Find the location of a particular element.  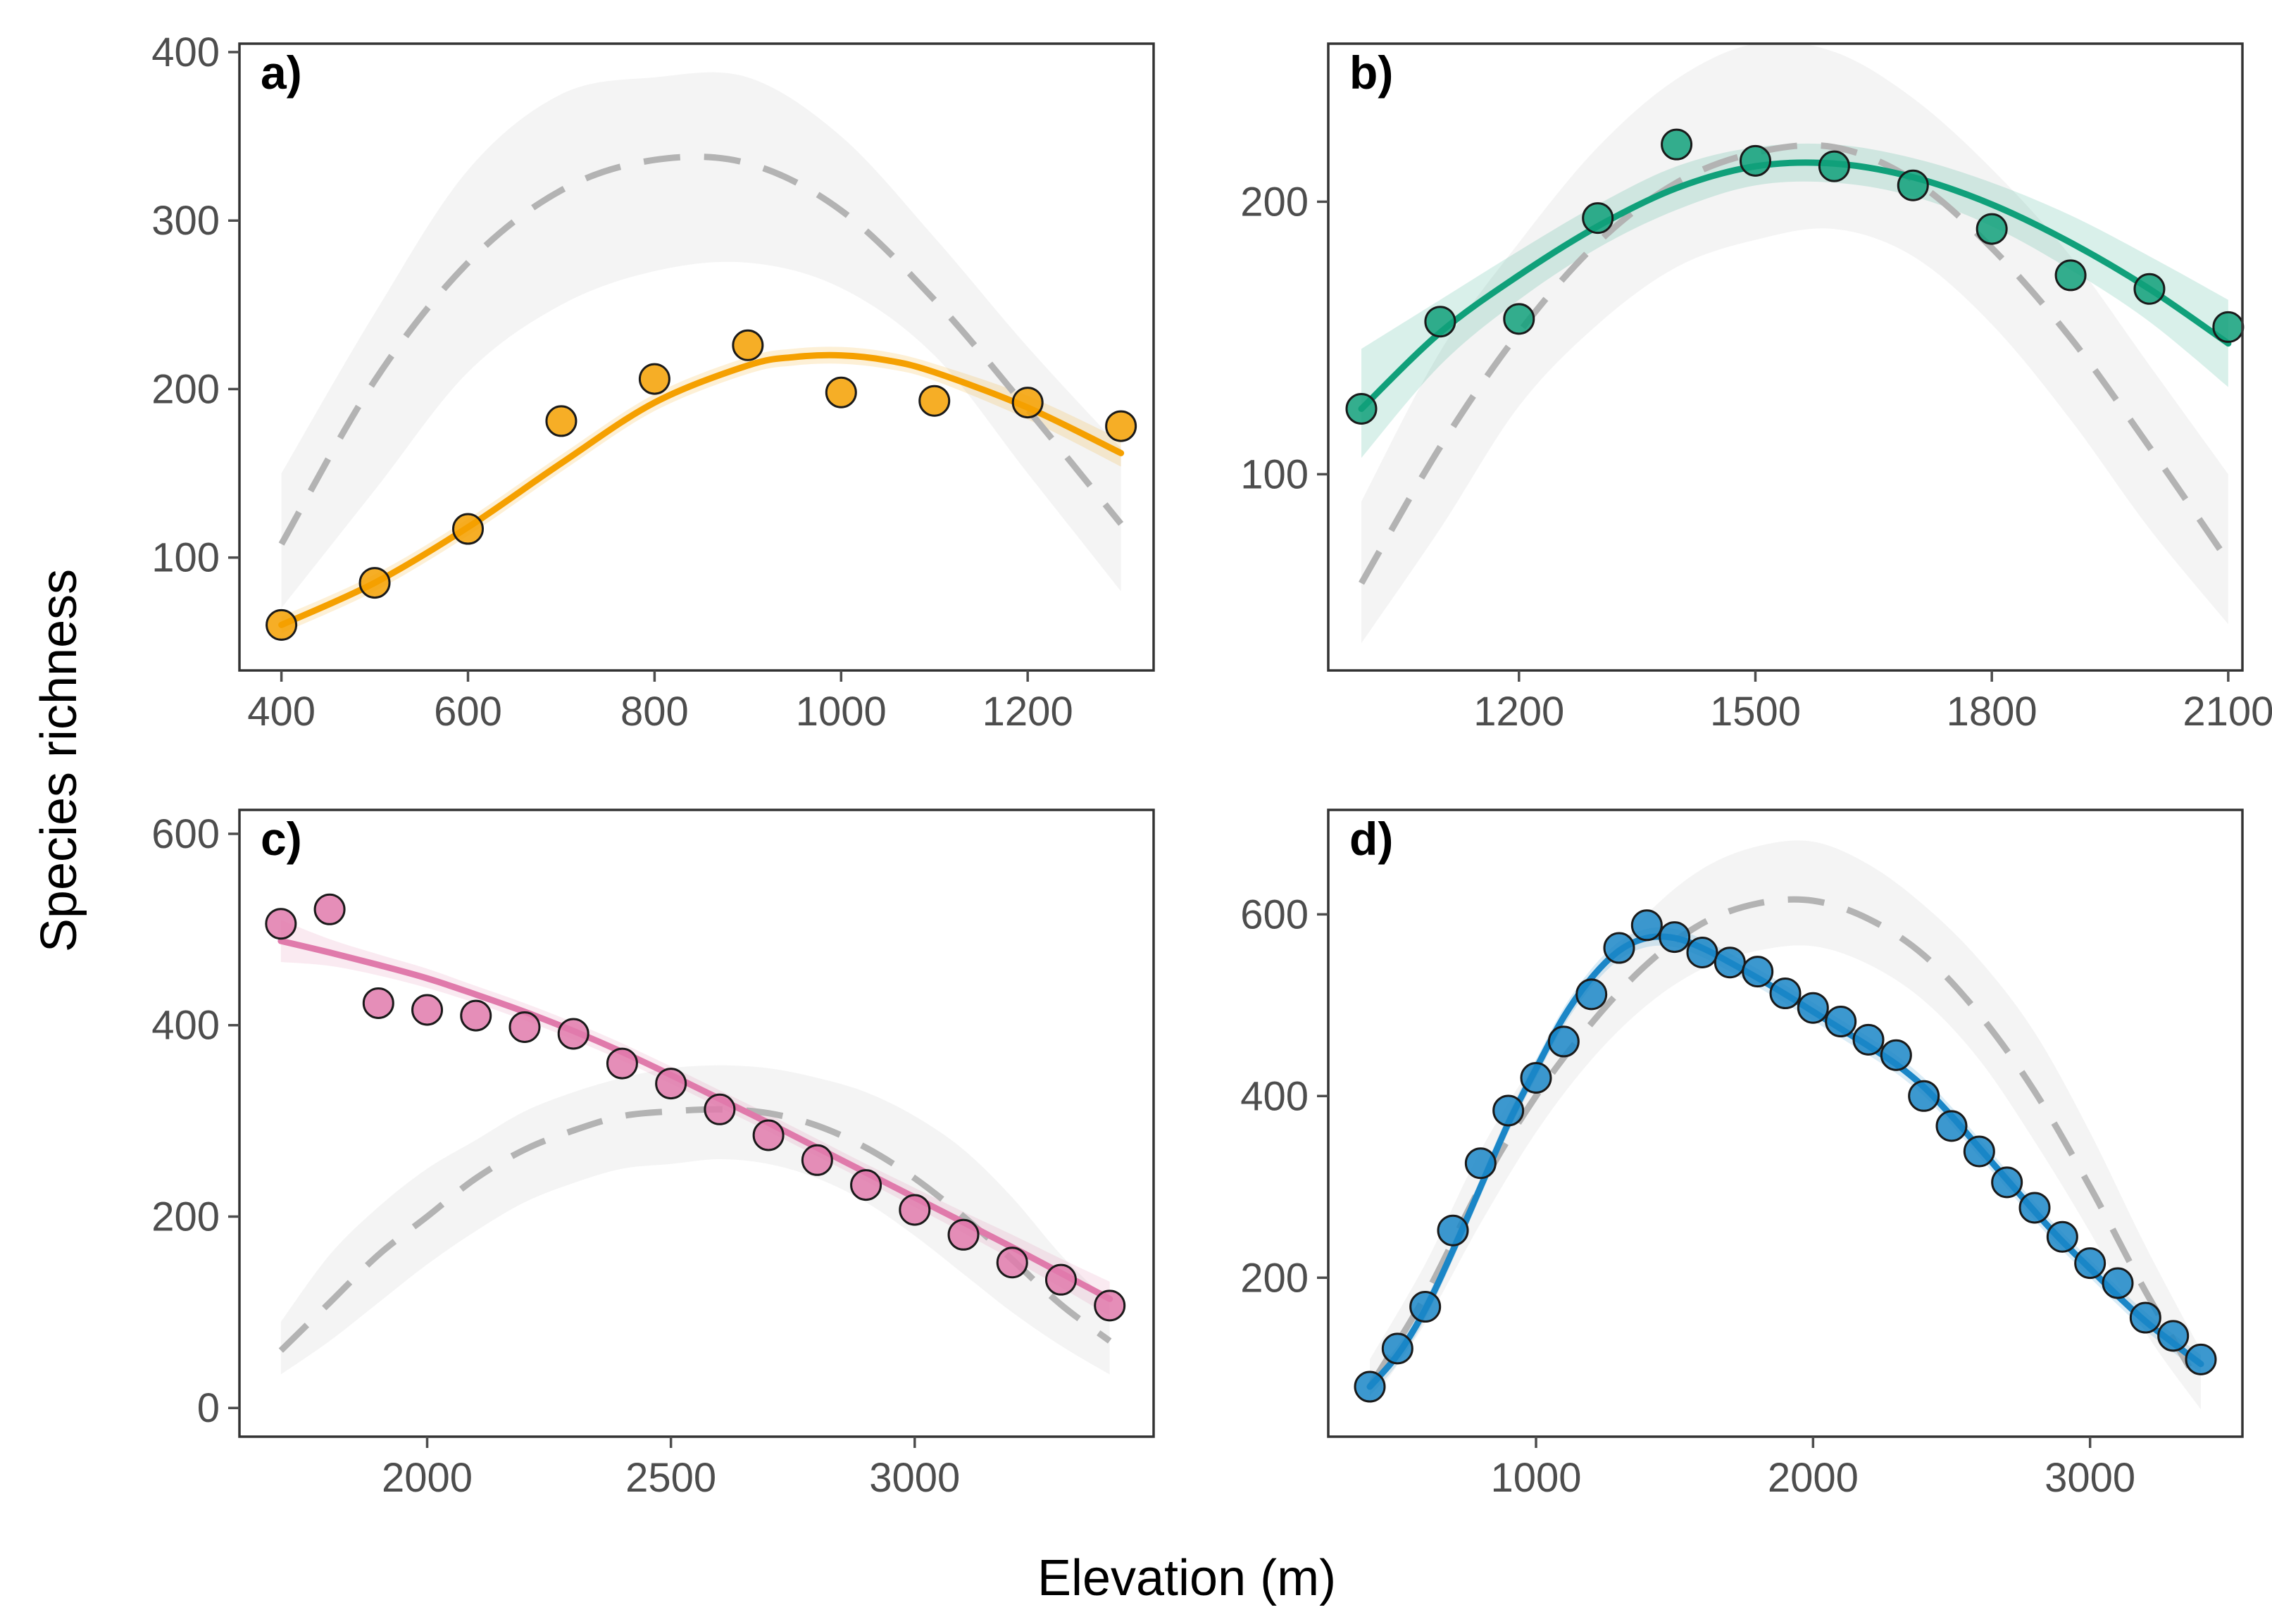

x-tick-label: 400 is located at coordinates (281, 712).